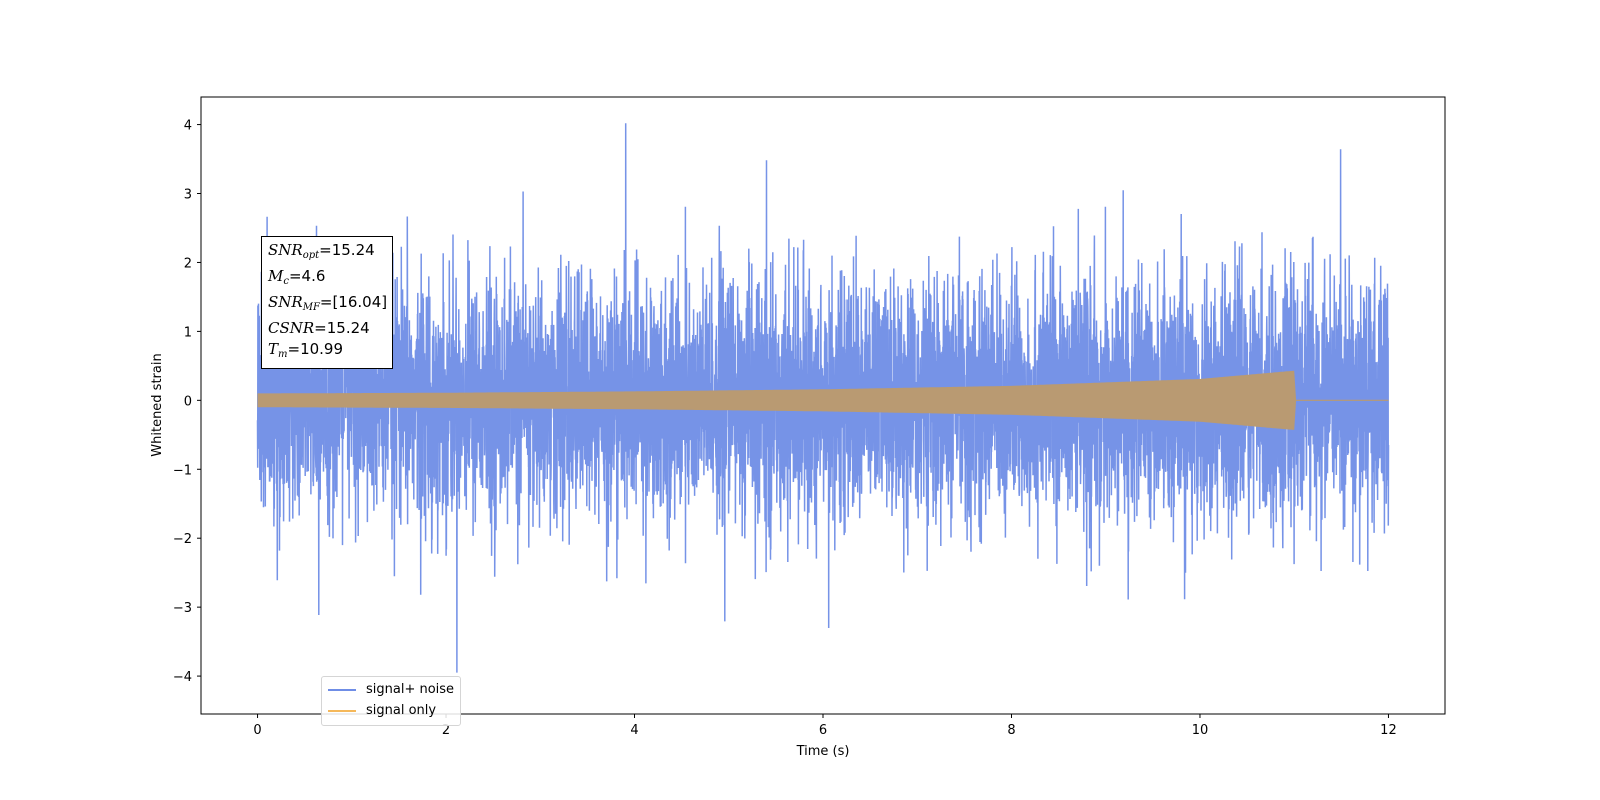 This screenshot has height=800, width=1600. I want to click on y-tick-label: −3, so click(182, 608).